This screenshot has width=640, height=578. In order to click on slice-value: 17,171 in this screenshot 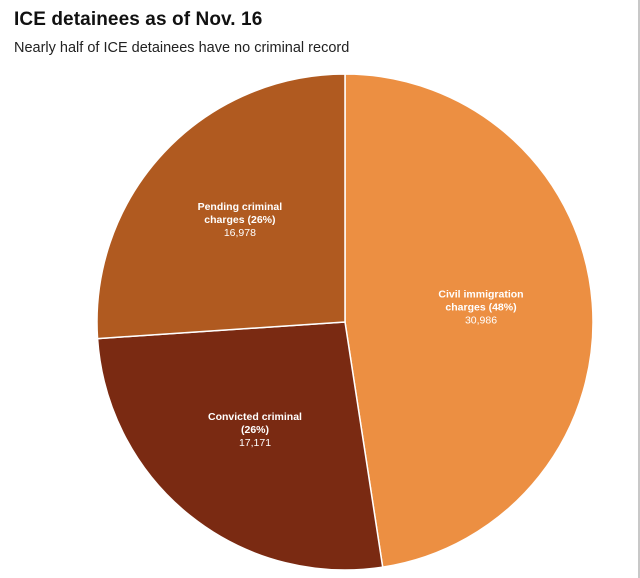, I will do `click(255, 443)`.